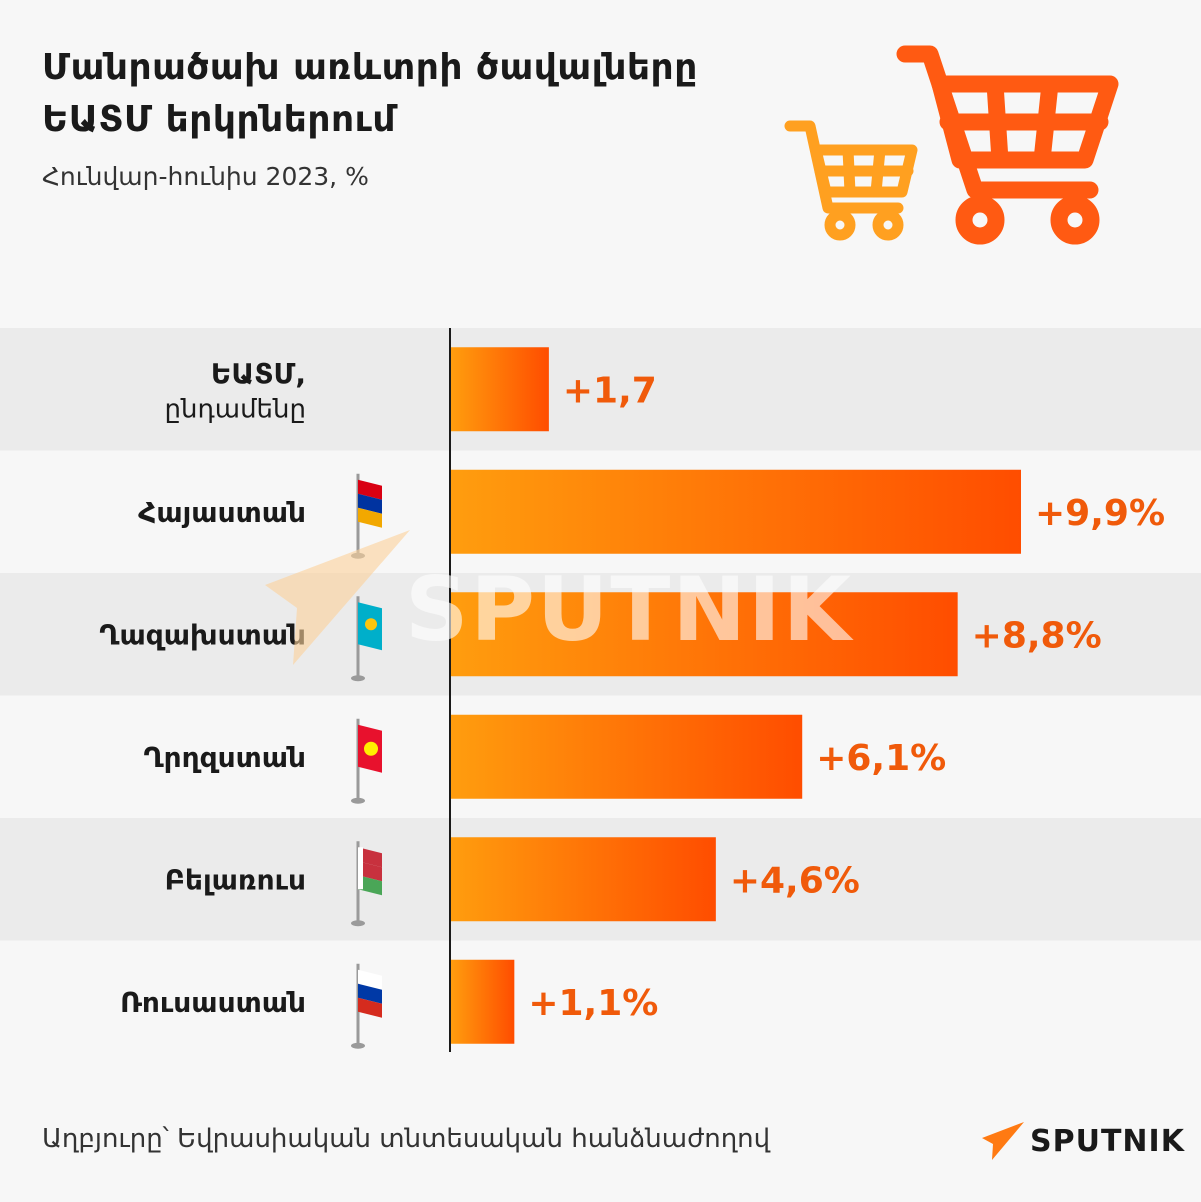  I want to click on category-label: Ղազախստան, so click(202, 634).